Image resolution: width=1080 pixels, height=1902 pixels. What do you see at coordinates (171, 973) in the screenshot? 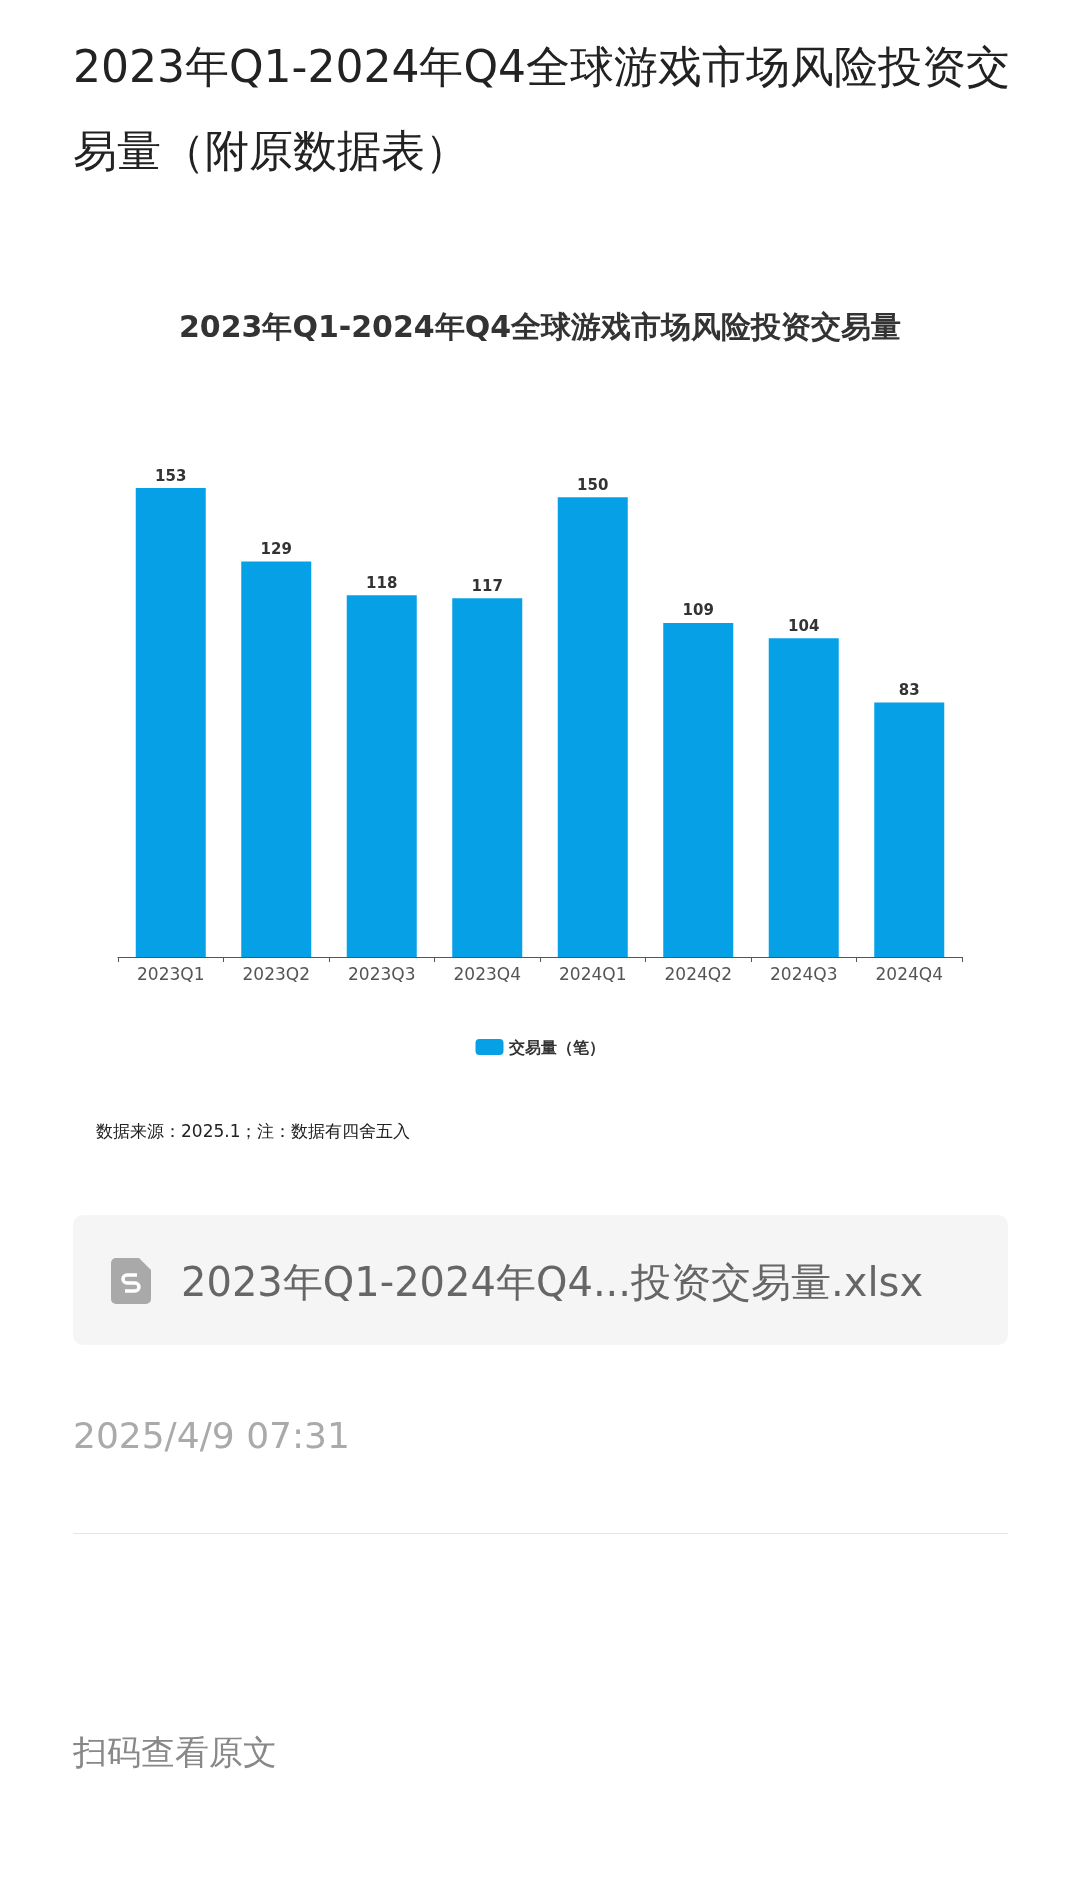
I see `x-tick-label: 2023Q1` at bounding box center [171, 973].